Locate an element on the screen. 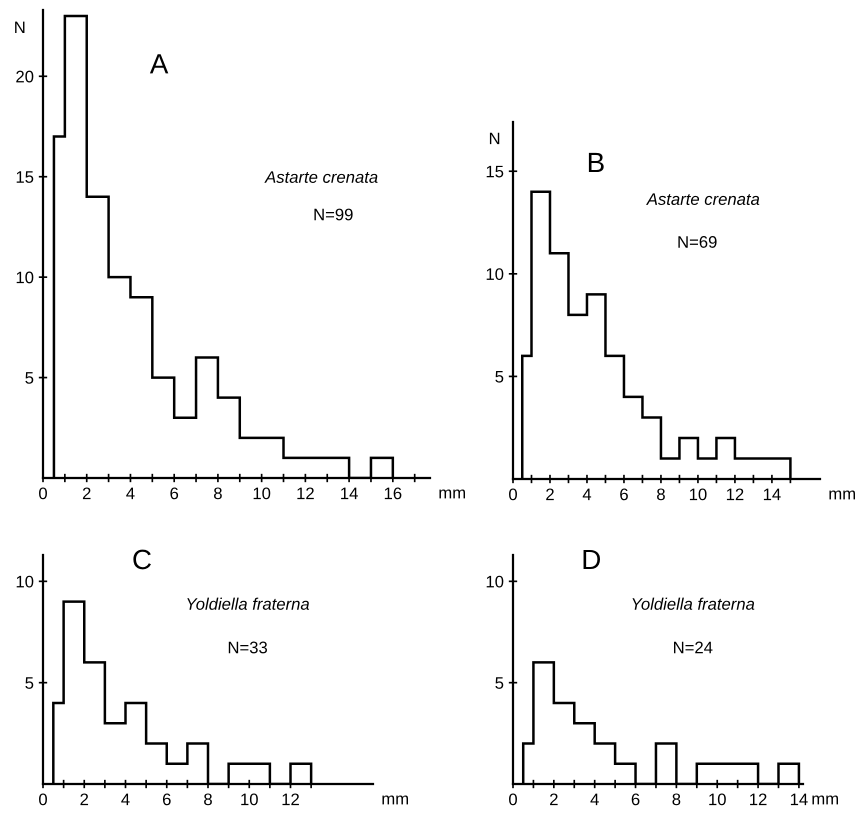  annotation: N=99 is located at coordinates (333, 214).